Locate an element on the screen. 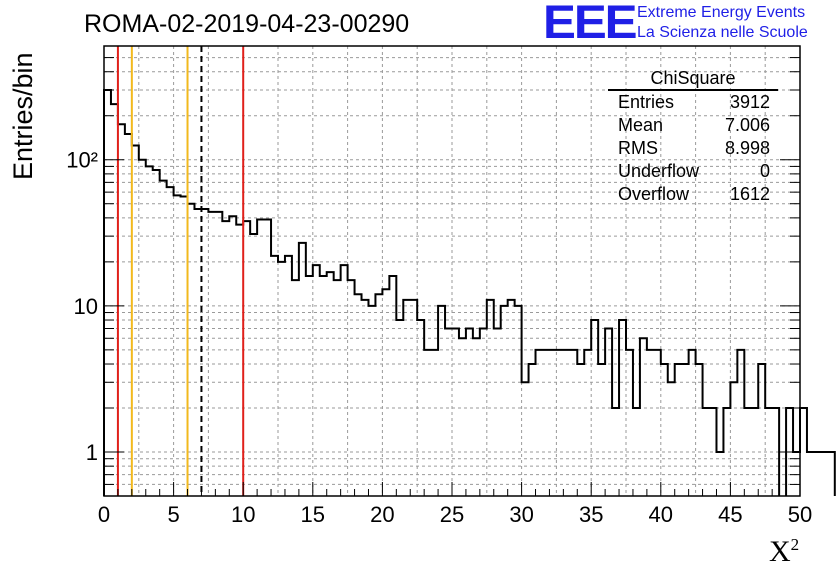  x-tick-label: 30 is located at coordinates (521, 514).